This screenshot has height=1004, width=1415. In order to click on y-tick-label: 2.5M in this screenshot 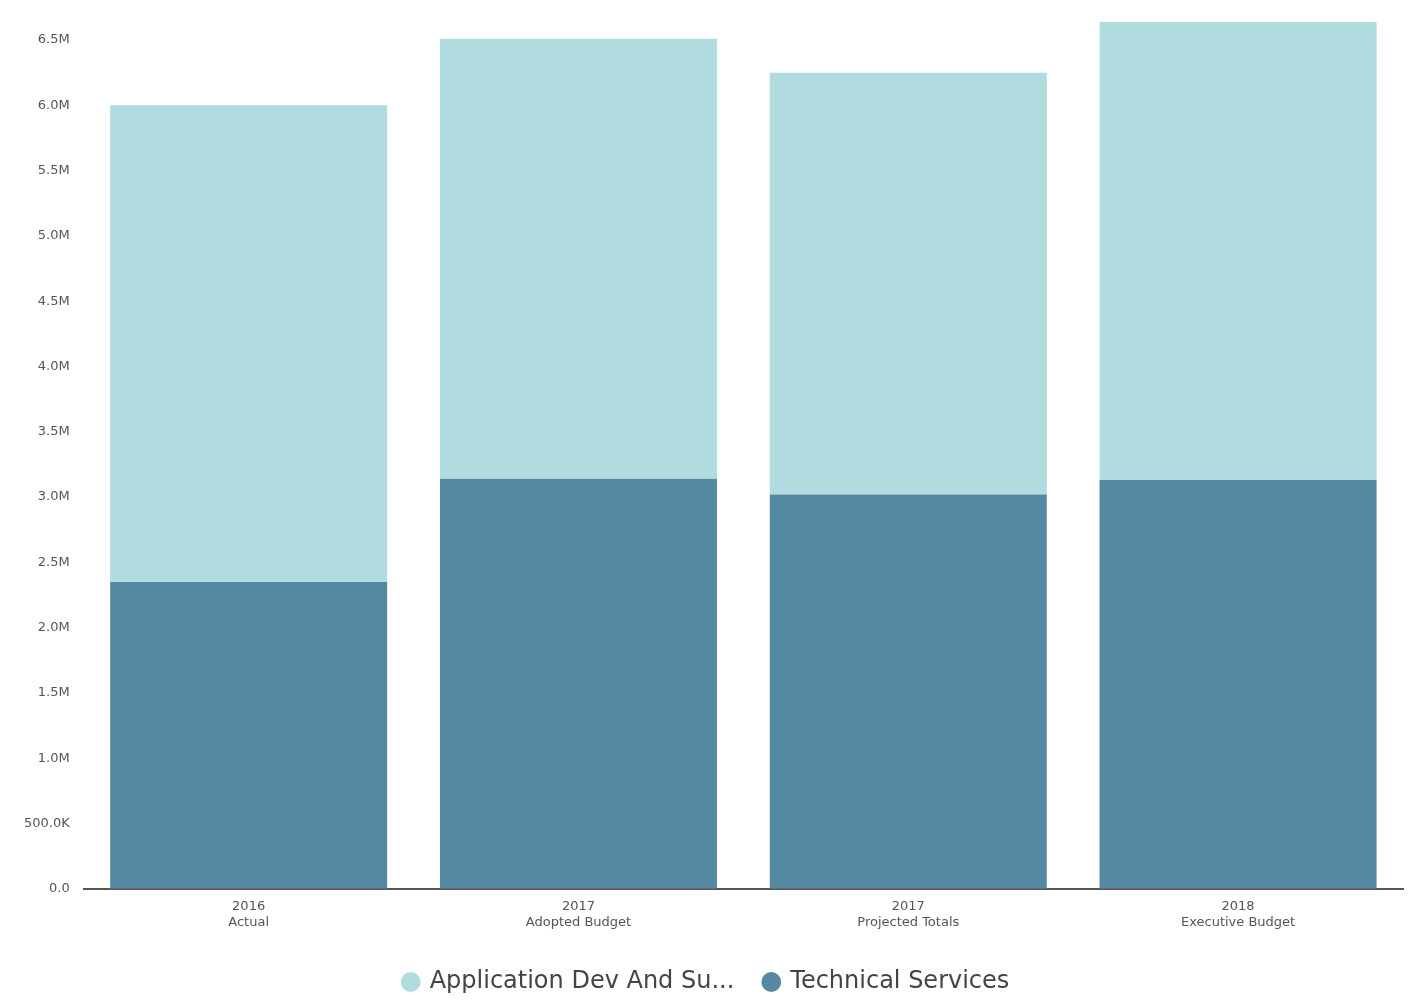, I will do `click(53, 561)`.